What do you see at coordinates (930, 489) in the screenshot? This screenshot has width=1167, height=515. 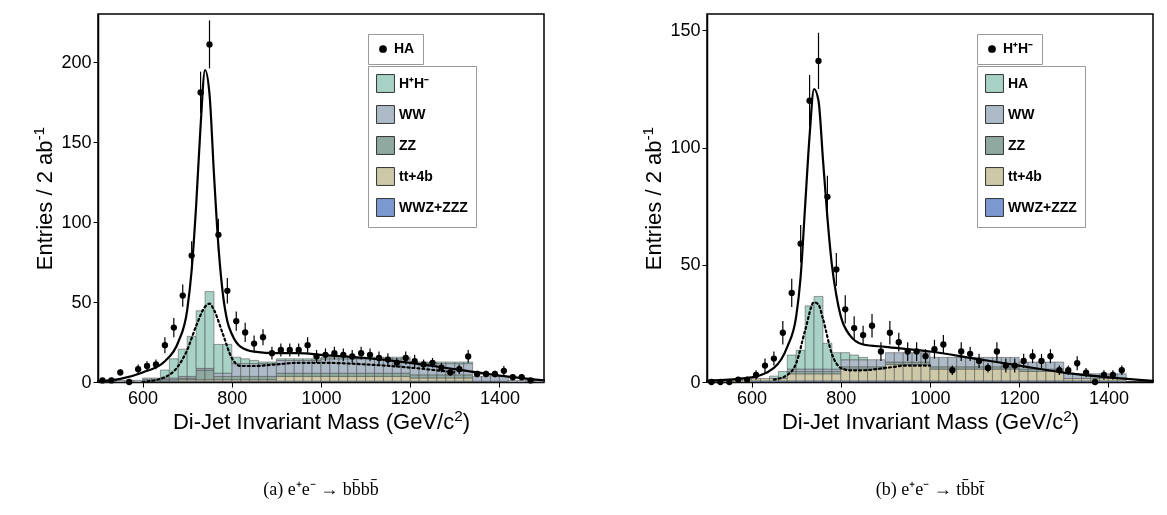 I see `text: (b) e⁺e⁻ → tb̄bt̄` at bounding box center [930, 489].